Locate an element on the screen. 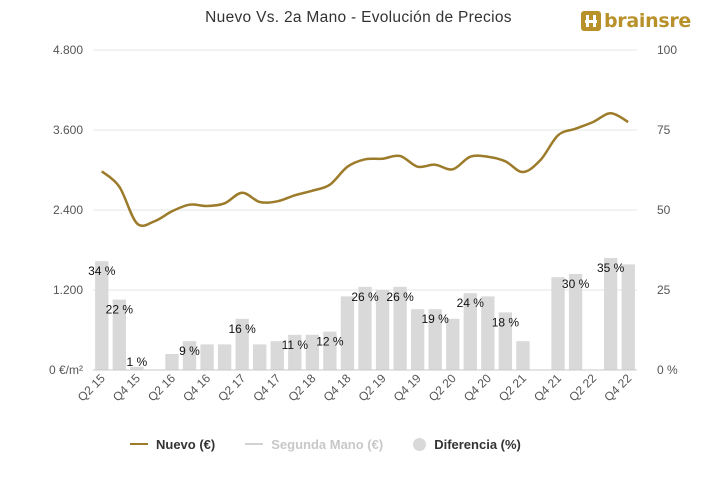 This screenshot has height=479, width=717. x-tick-label: Q2 19 is located at coordinates (372, 387).